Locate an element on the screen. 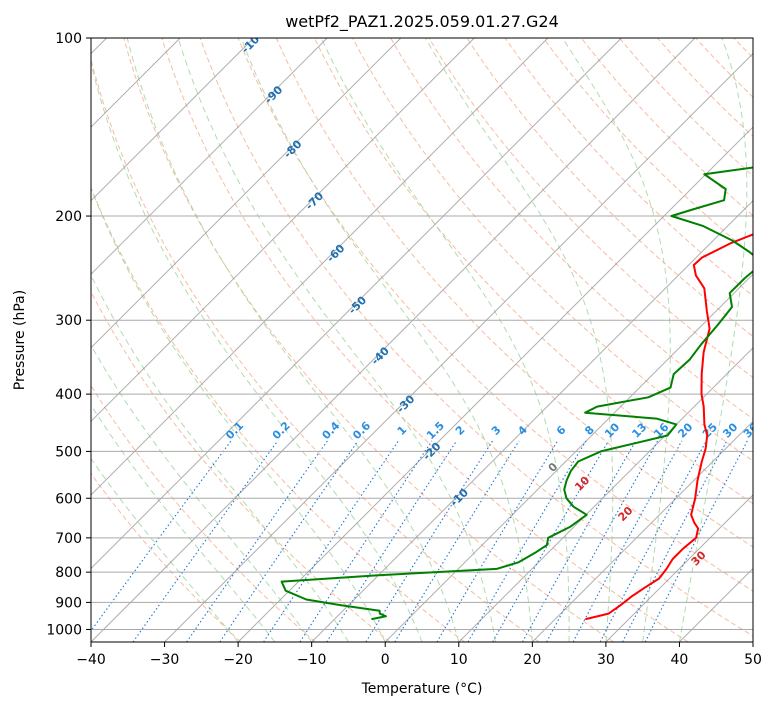  y-tick-label: 200 is located at coordinates (68, 217).